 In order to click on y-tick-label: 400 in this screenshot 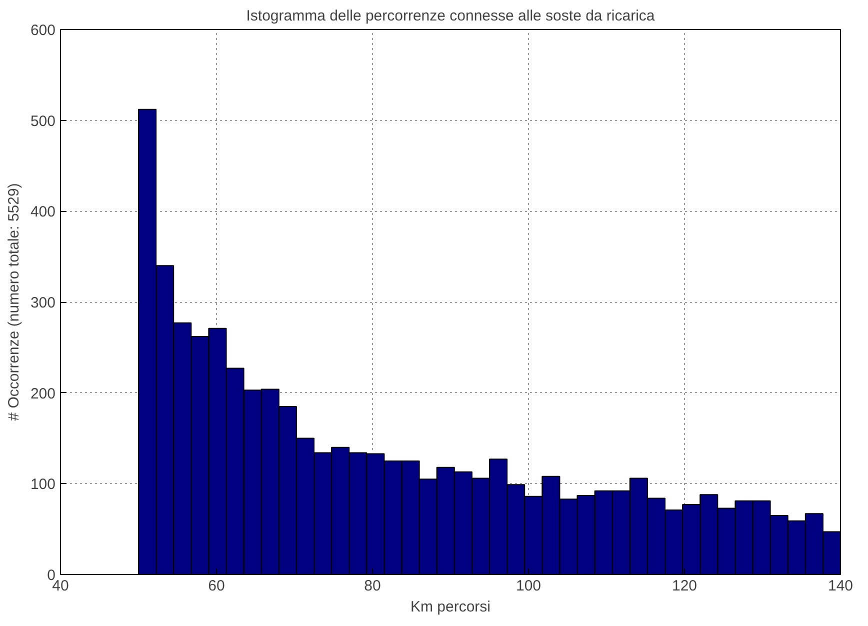, I will do `click(43, 212)`.